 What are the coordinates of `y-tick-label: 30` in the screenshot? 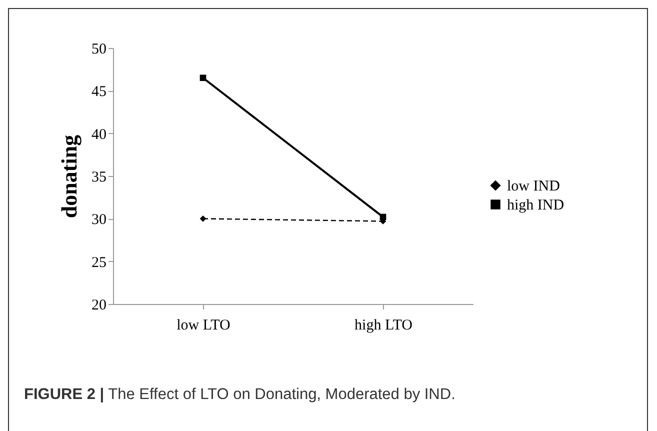 It's located at (99, 220).